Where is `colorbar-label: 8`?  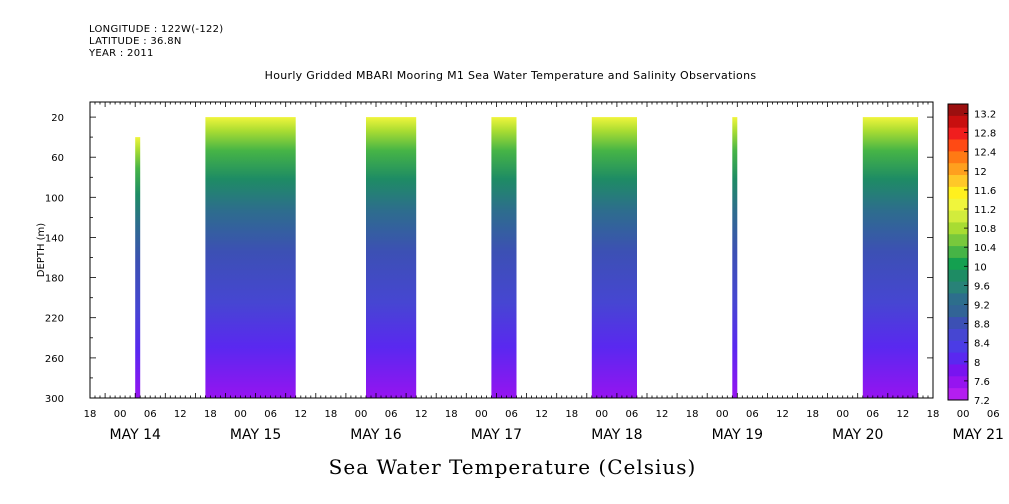 colorbar-label: 8 is located at coordinates (977, 363).